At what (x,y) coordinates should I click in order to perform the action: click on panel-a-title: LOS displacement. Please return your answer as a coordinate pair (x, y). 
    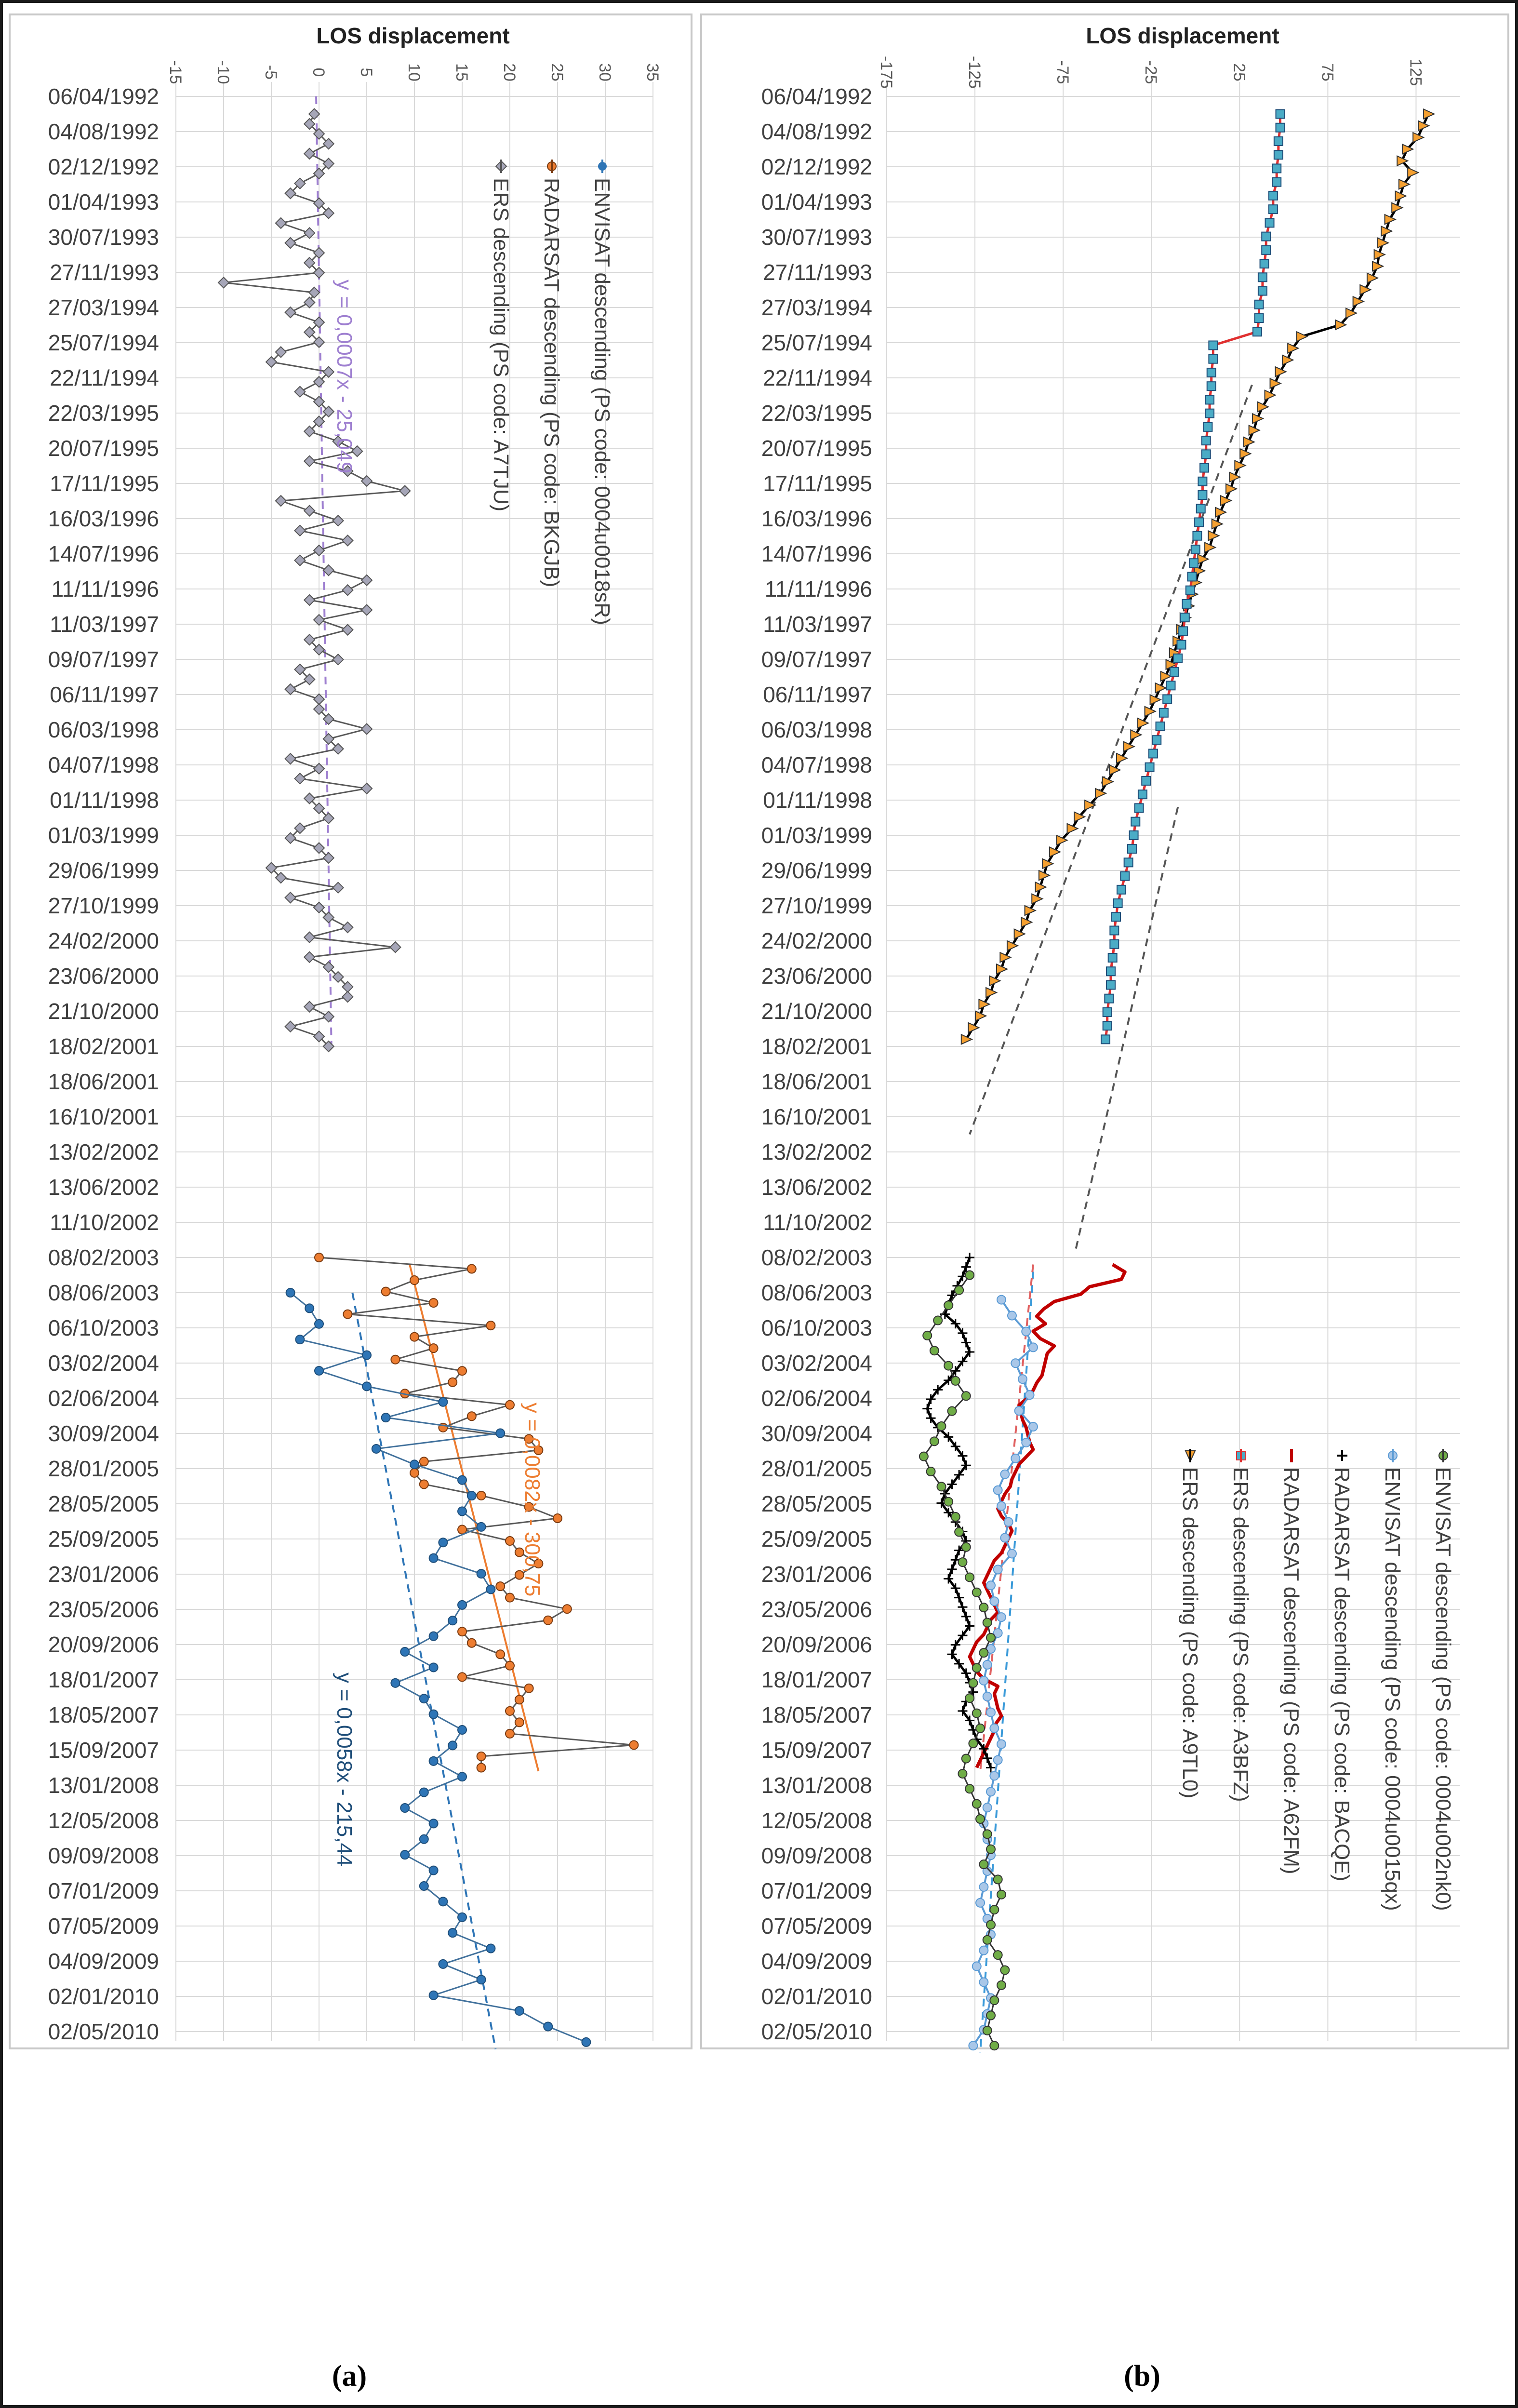
    Looking at the image, I should click on (412, 35).